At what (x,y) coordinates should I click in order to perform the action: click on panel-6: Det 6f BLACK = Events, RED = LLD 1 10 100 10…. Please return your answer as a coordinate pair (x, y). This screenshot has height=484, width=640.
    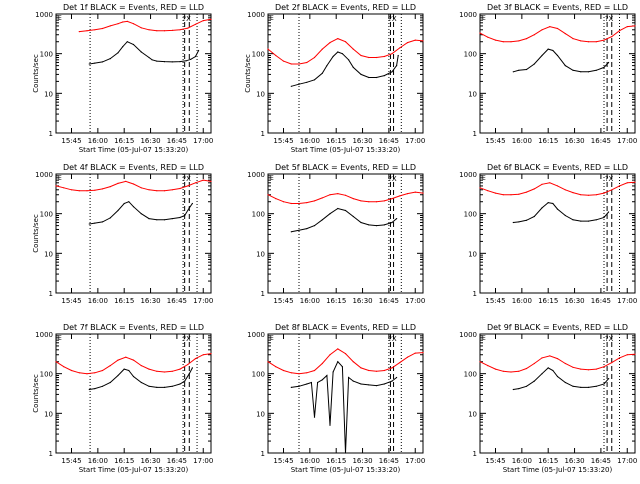
    Looking at the image, I should click on (548, 234).